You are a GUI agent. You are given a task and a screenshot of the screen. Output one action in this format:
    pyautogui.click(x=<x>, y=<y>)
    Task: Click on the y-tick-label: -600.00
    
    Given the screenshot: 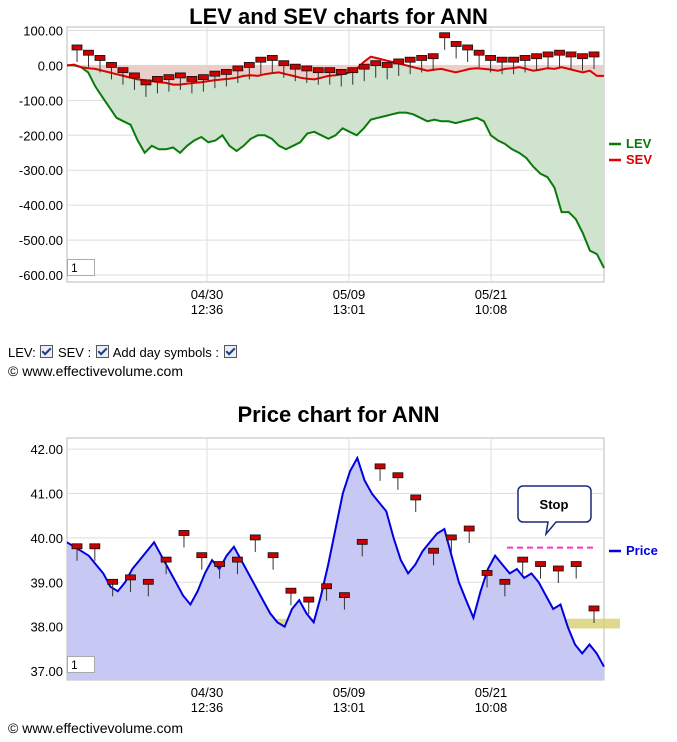 What is the action you would take?
    pyautogui.click(x=41, y=275)
    